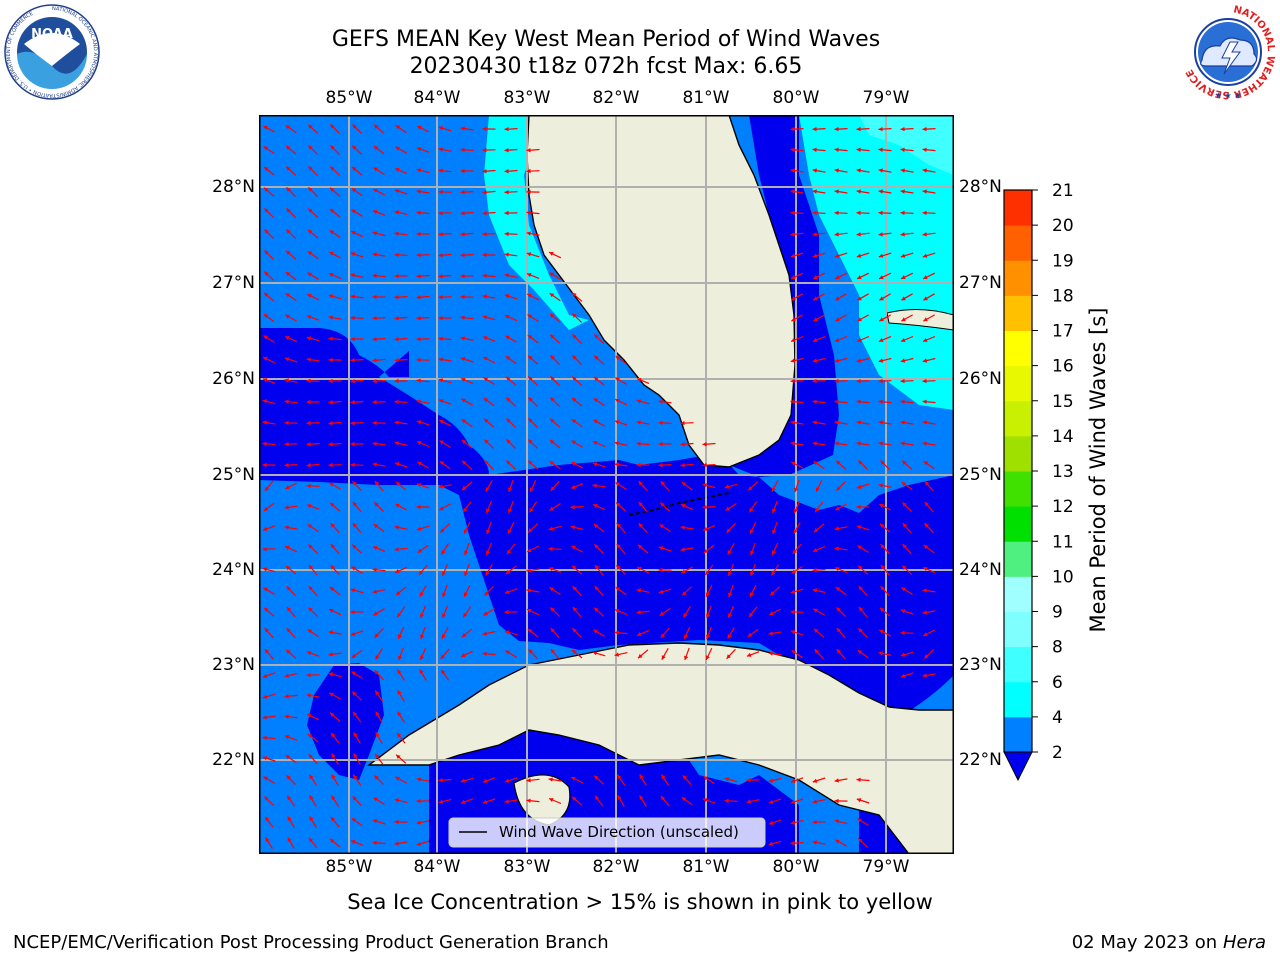 This screenshot has width=1280, height=960. I want to click on land-cuba, so click(660, 748).